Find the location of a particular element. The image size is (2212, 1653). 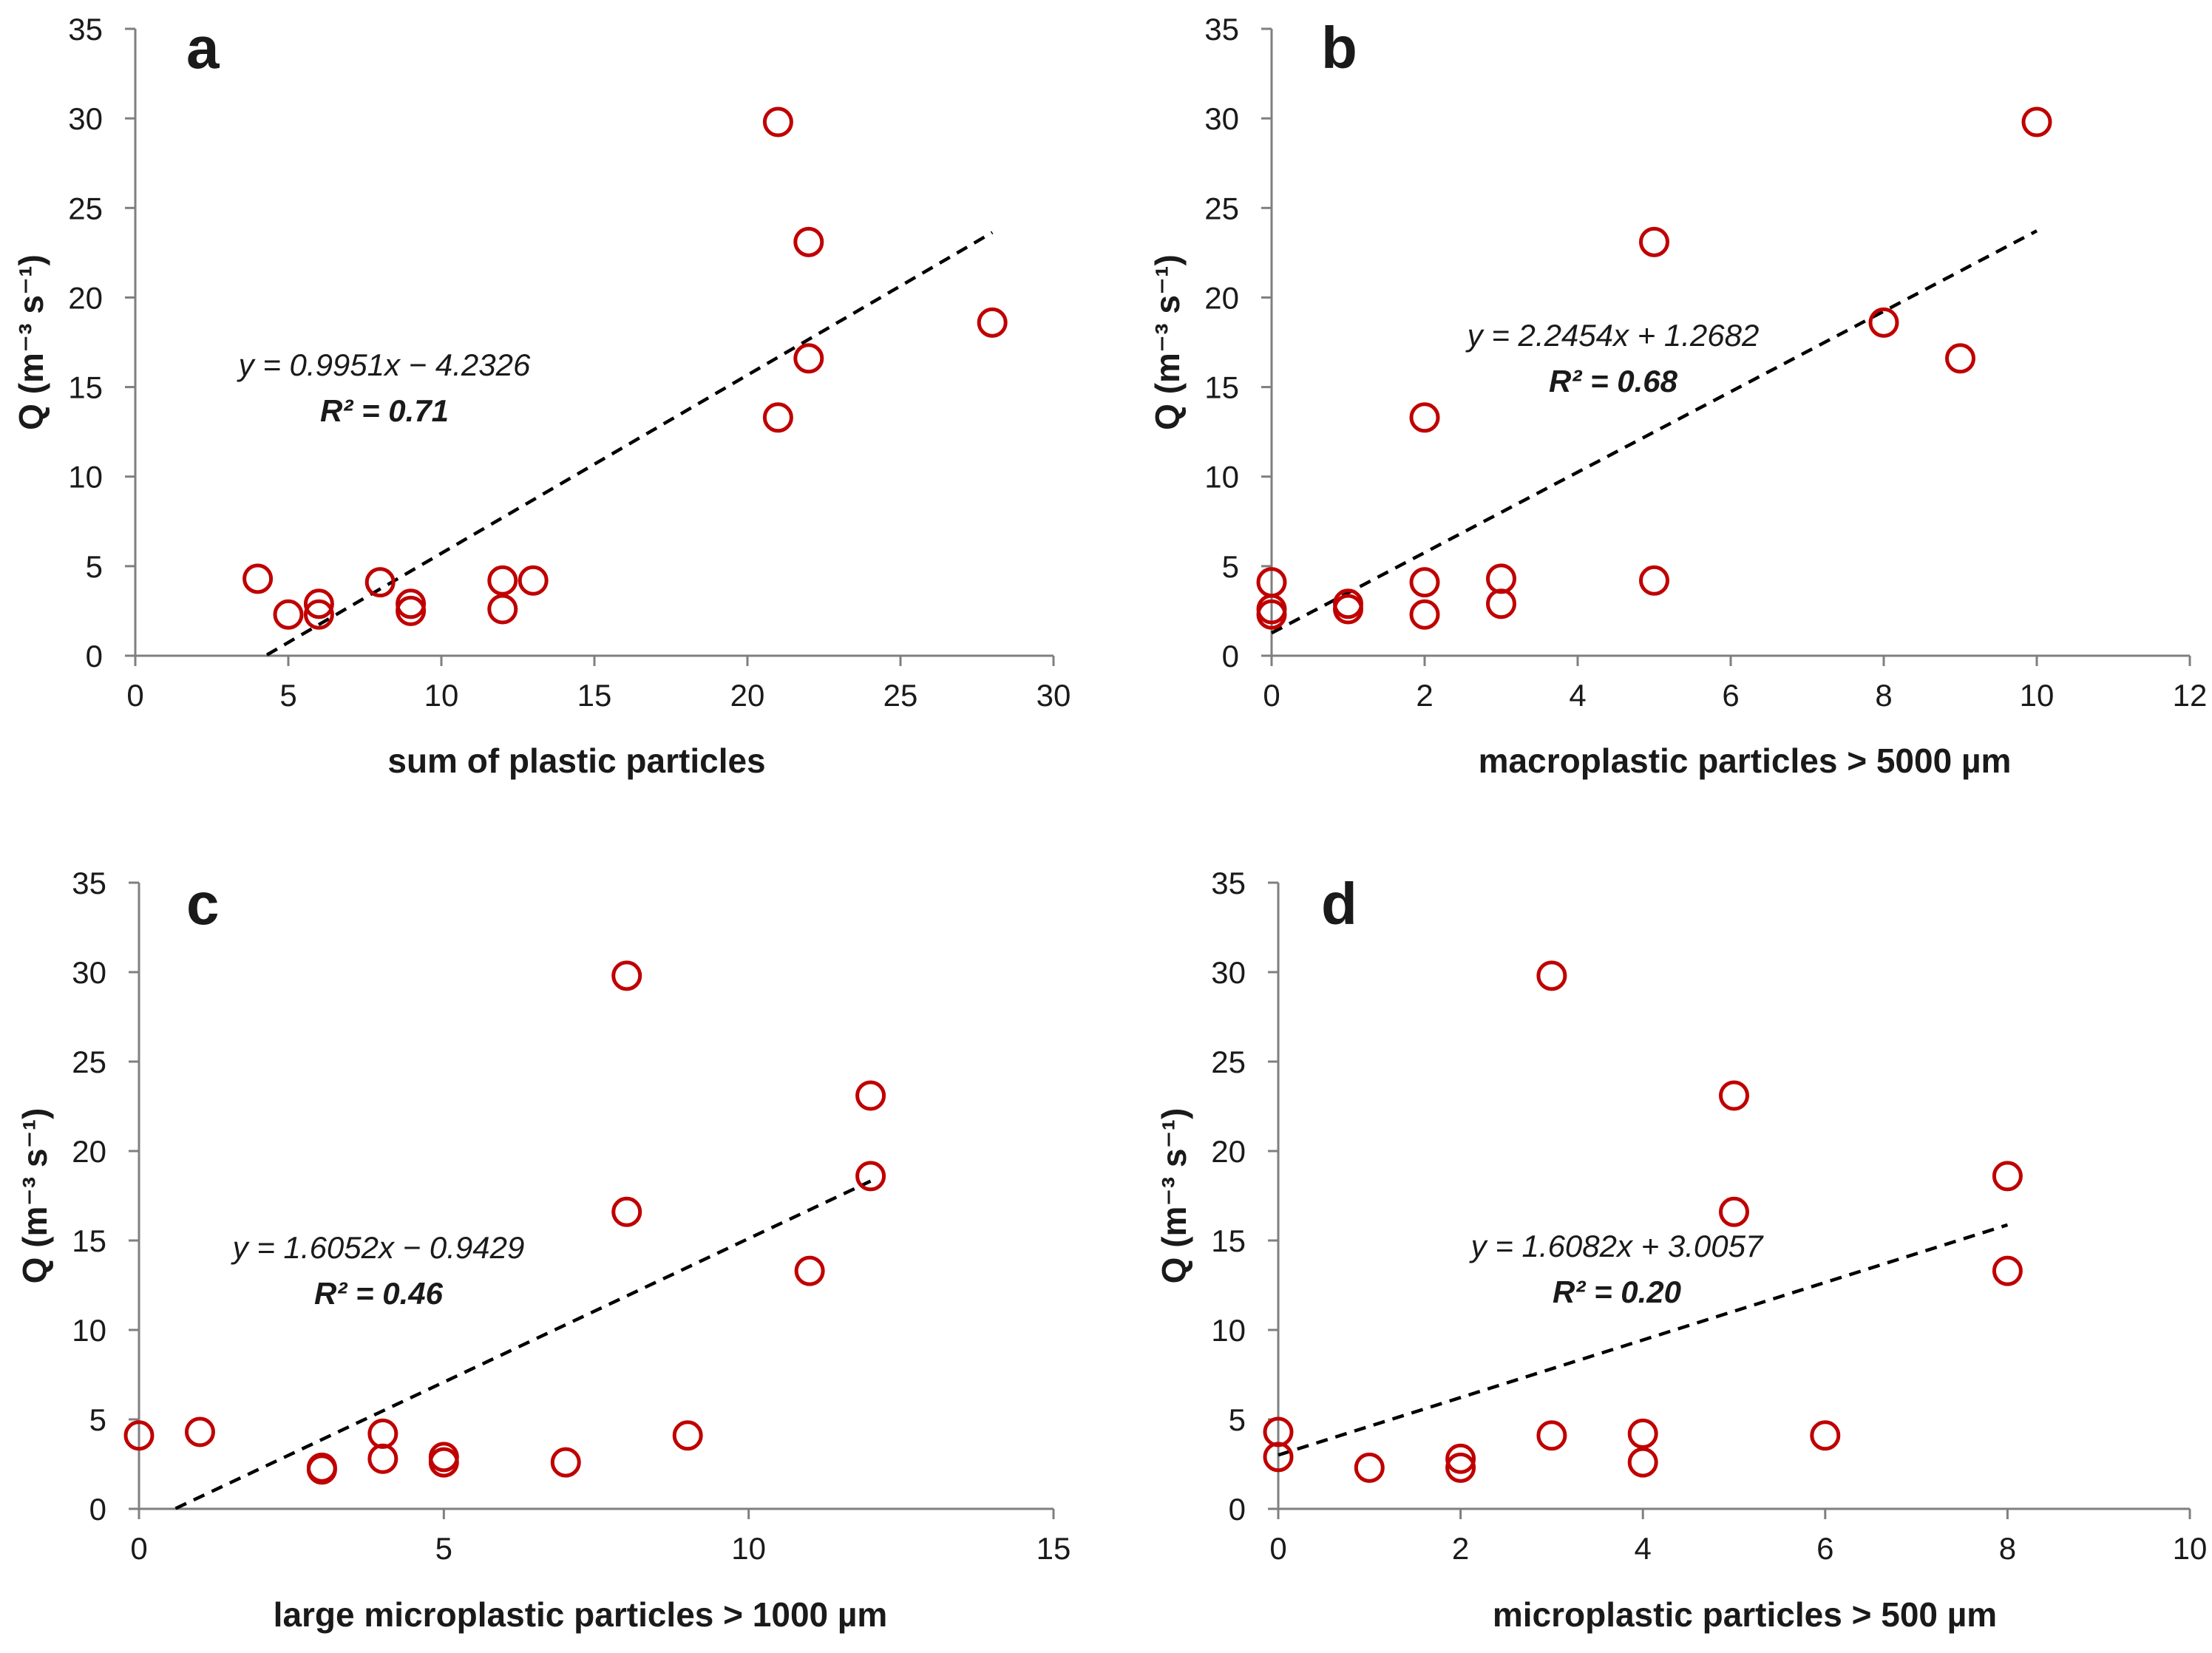

x-axis-title: macroplastic particles > 5000 µm is located at coordinates (1745, 761).